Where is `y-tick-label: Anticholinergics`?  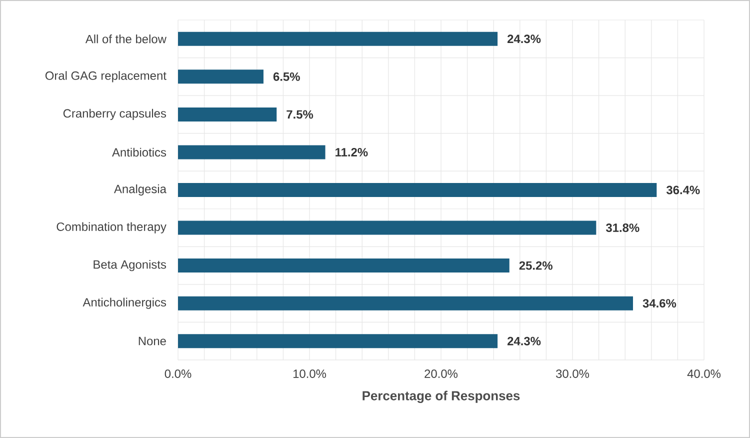 y-tick-label: Anticholinergics is located at coordinates (124, 303).